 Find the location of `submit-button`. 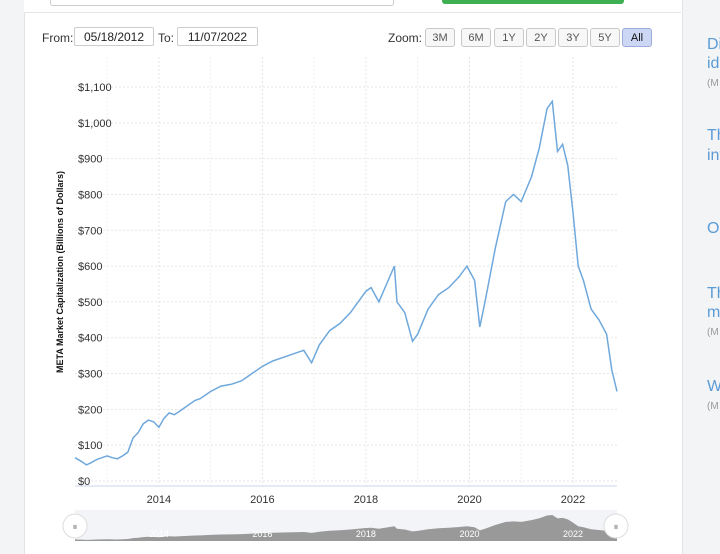

submit-button is located at coordinates (533, 2).